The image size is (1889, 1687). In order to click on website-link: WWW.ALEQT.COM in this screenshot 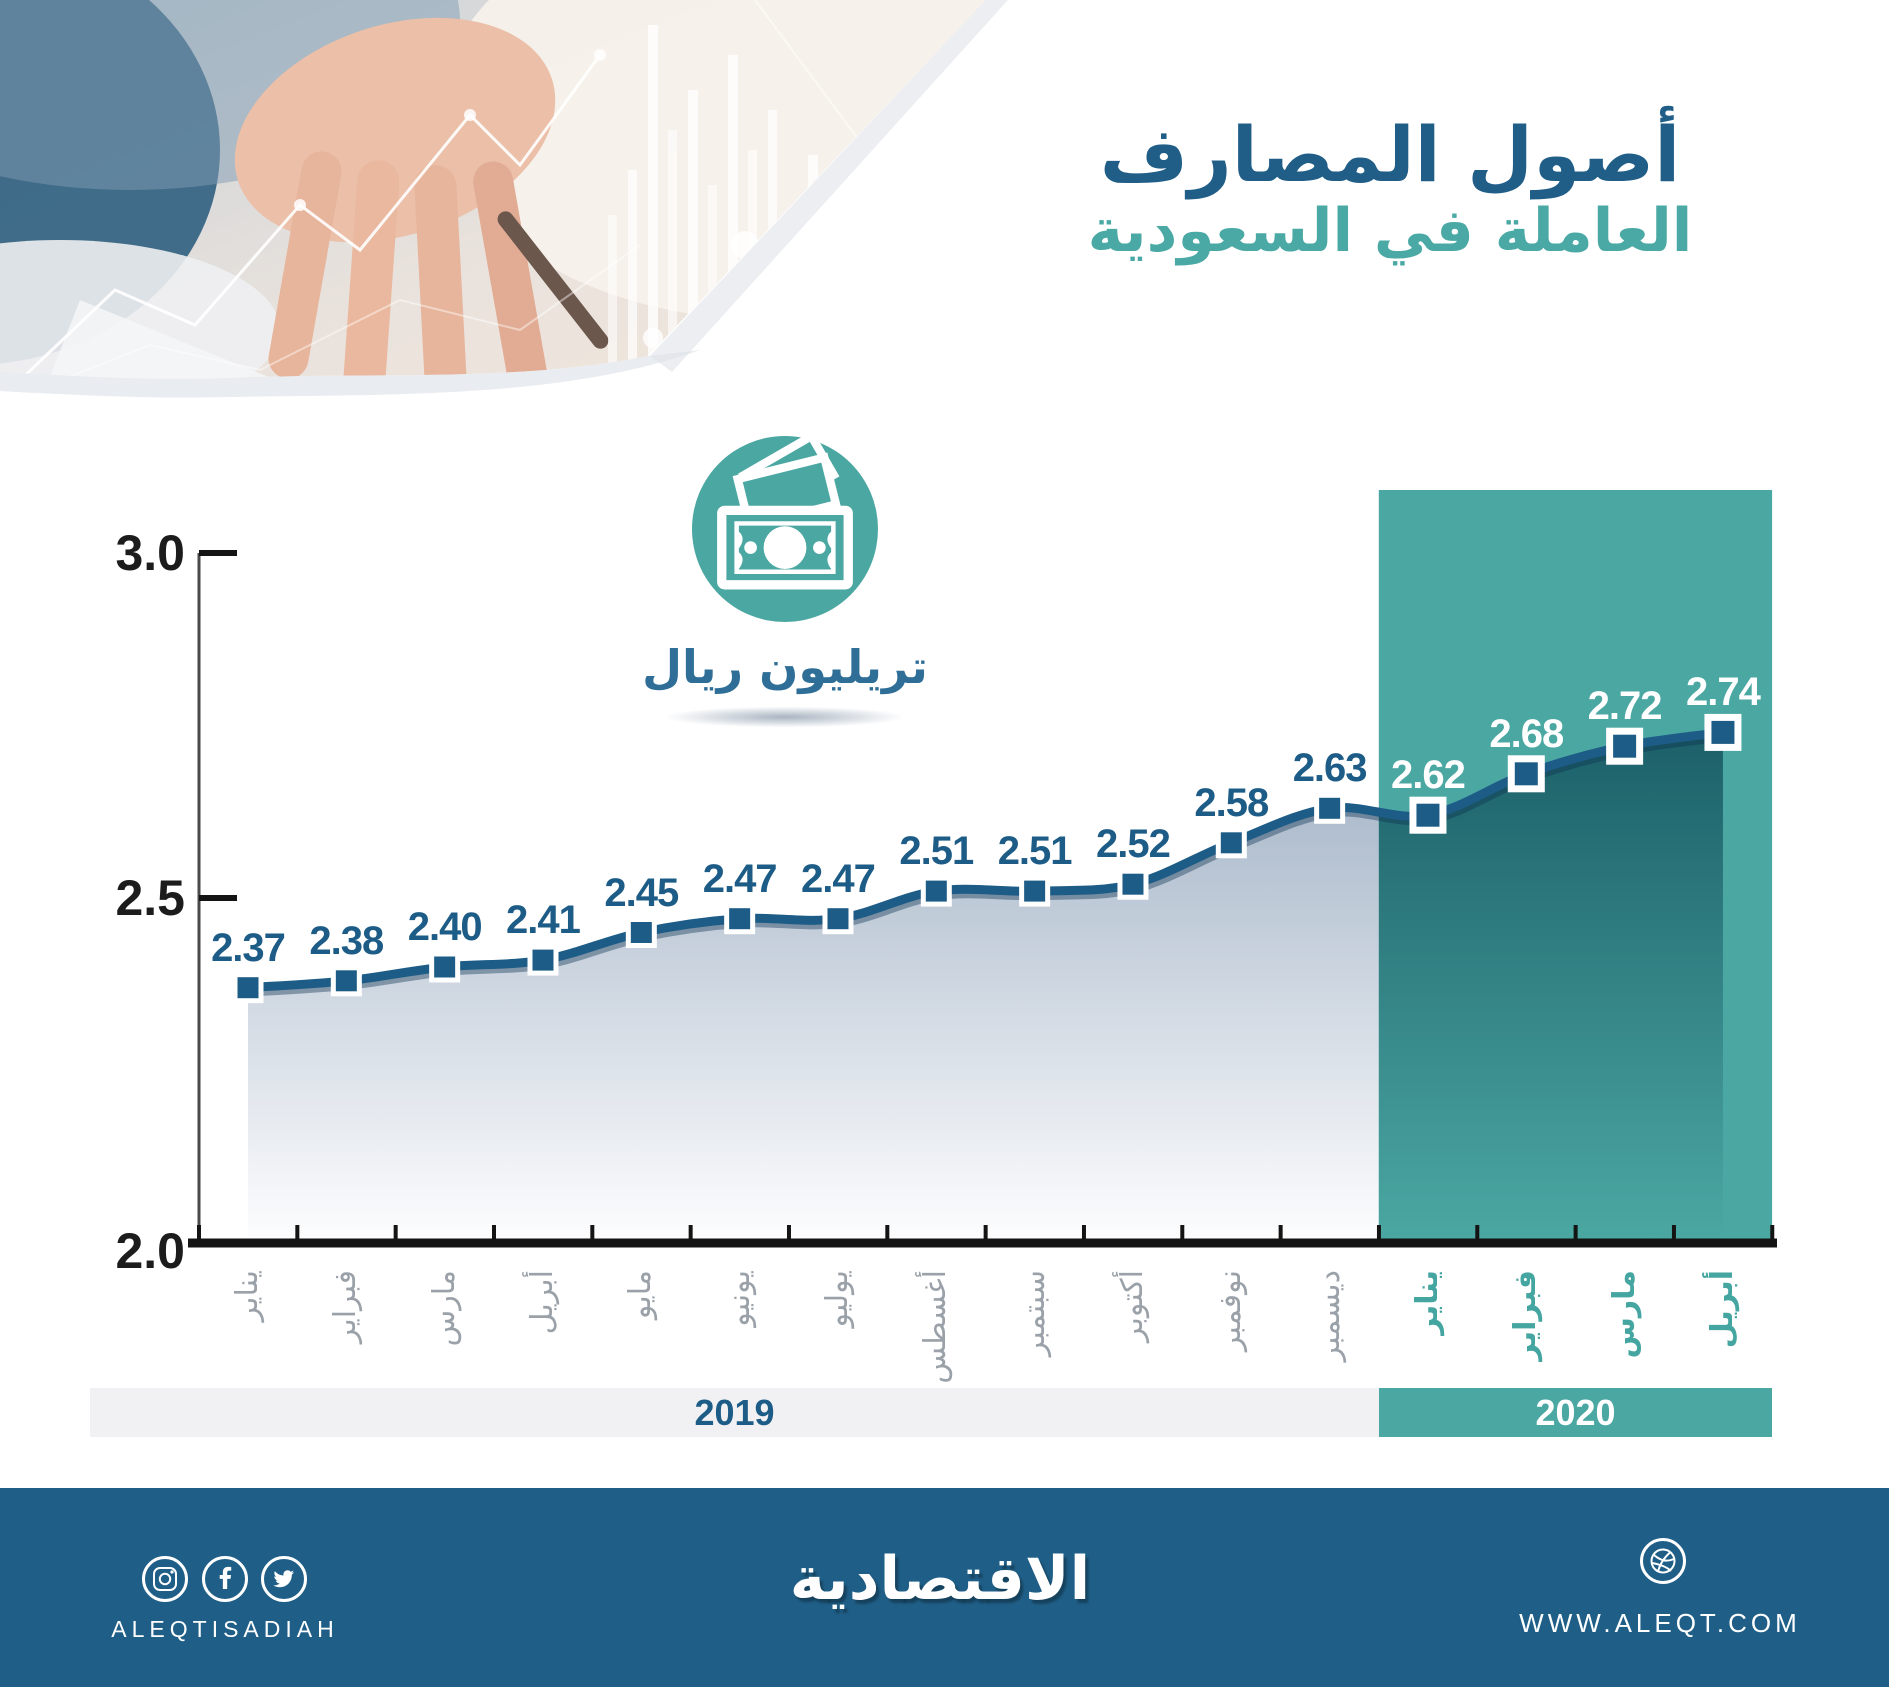, I will do `click(1660, 1623)`.